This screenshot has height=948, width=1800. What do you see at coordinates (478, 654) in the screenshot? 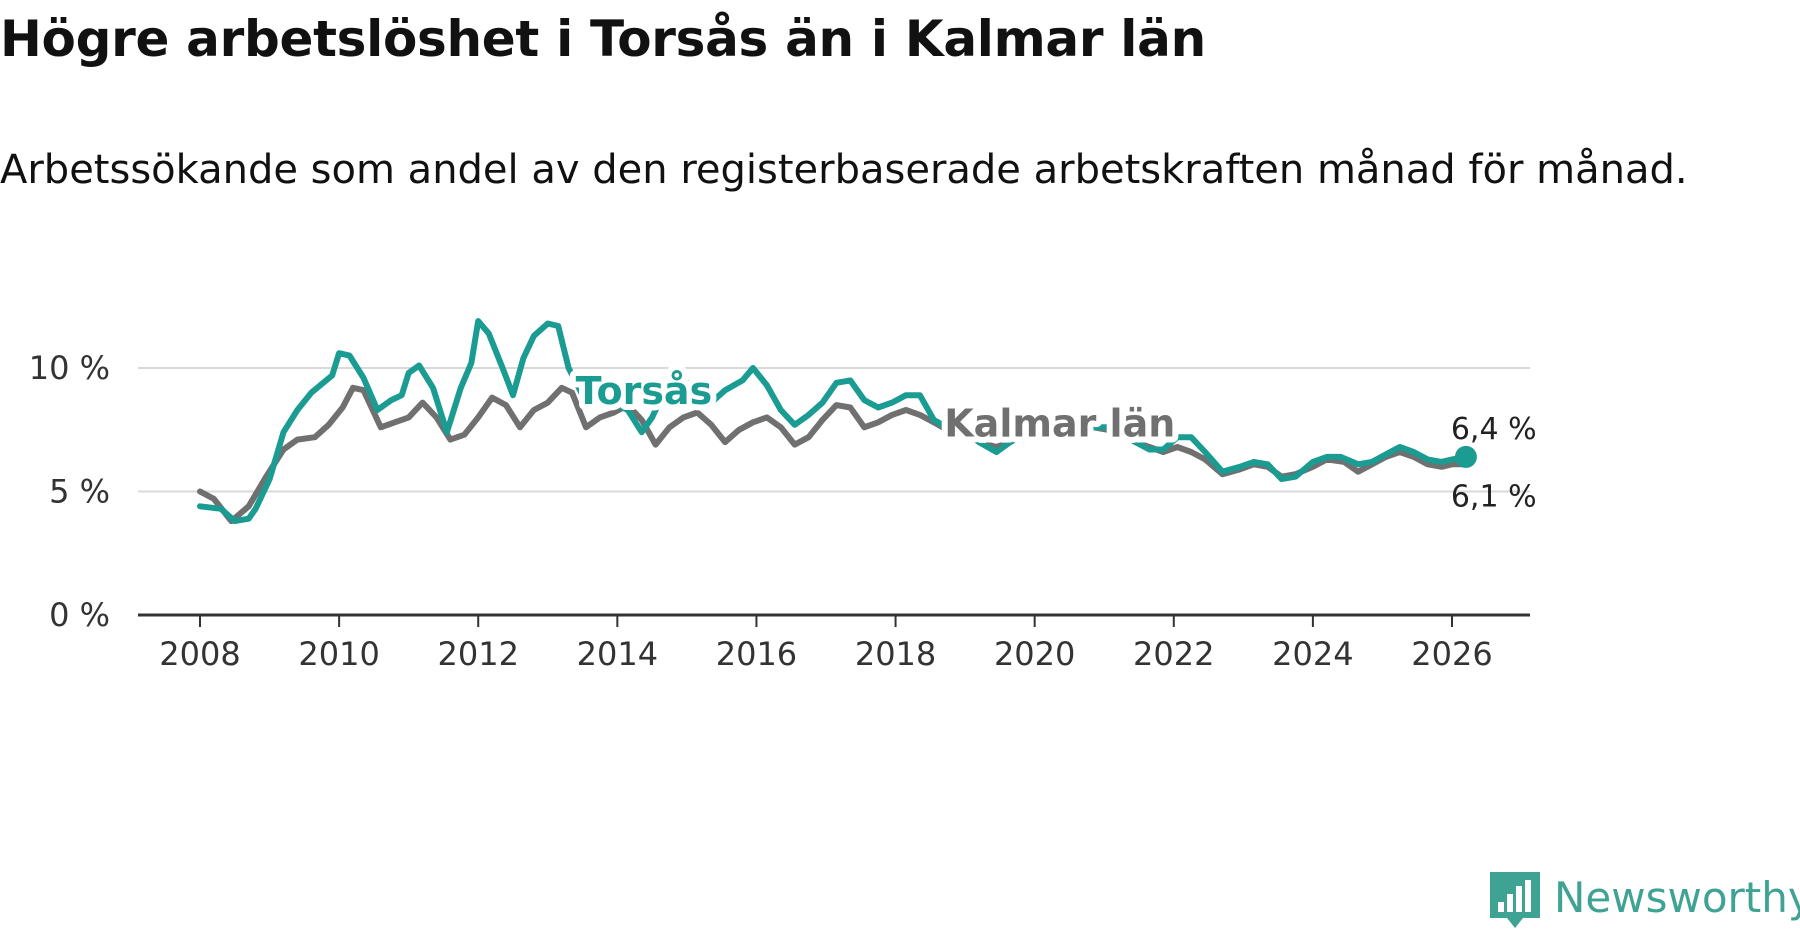
I see `x-tick-label: 2012` at bounding box center [478, 654].